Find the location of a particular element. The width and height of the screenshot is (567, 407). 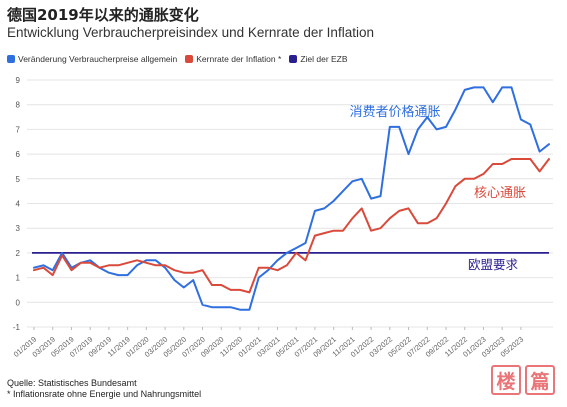

y-tick-label: 8 is located at coordinates (18, 105).